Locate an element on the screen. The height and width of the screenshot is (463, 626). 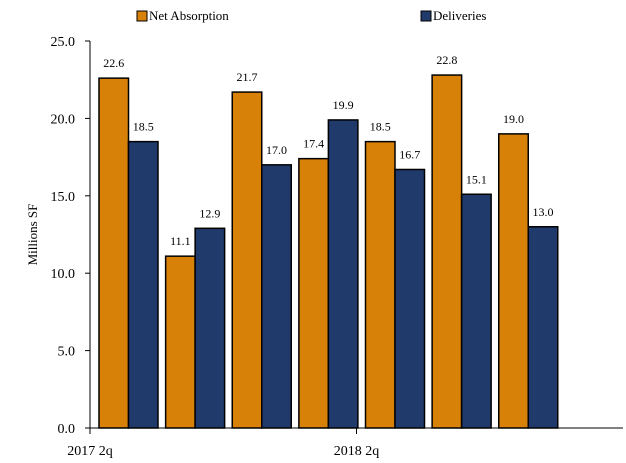
y-ticks: 0.0 5.0 10.0 15.0 20.0 25.0 is located at coordinates (70, 236).